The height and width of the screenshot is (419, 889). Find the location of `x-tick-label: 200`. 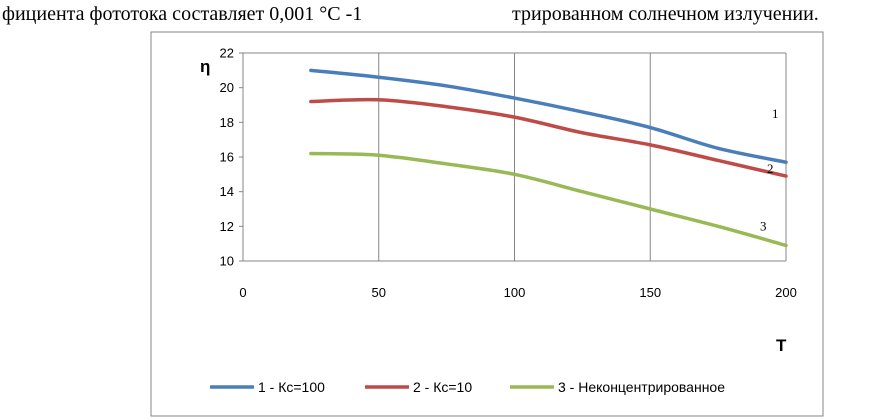

x-tick-label: 200 is located at coordinates (786, 292).